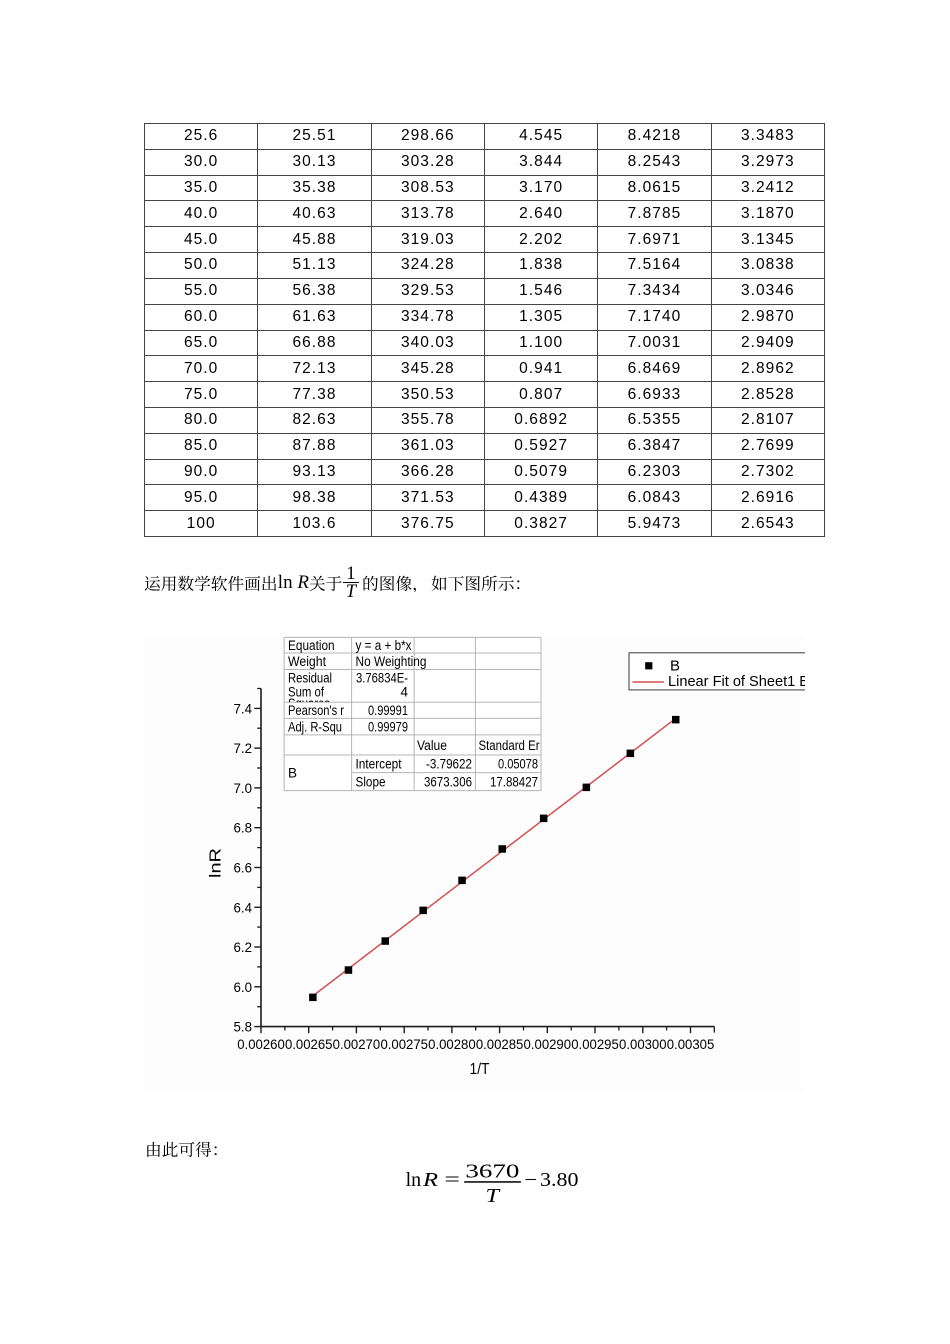  What do you see at coordinates (452, 1044) in the screenshot?
I see `svg-text: 0.00280` at bounding box center [452, 1044].